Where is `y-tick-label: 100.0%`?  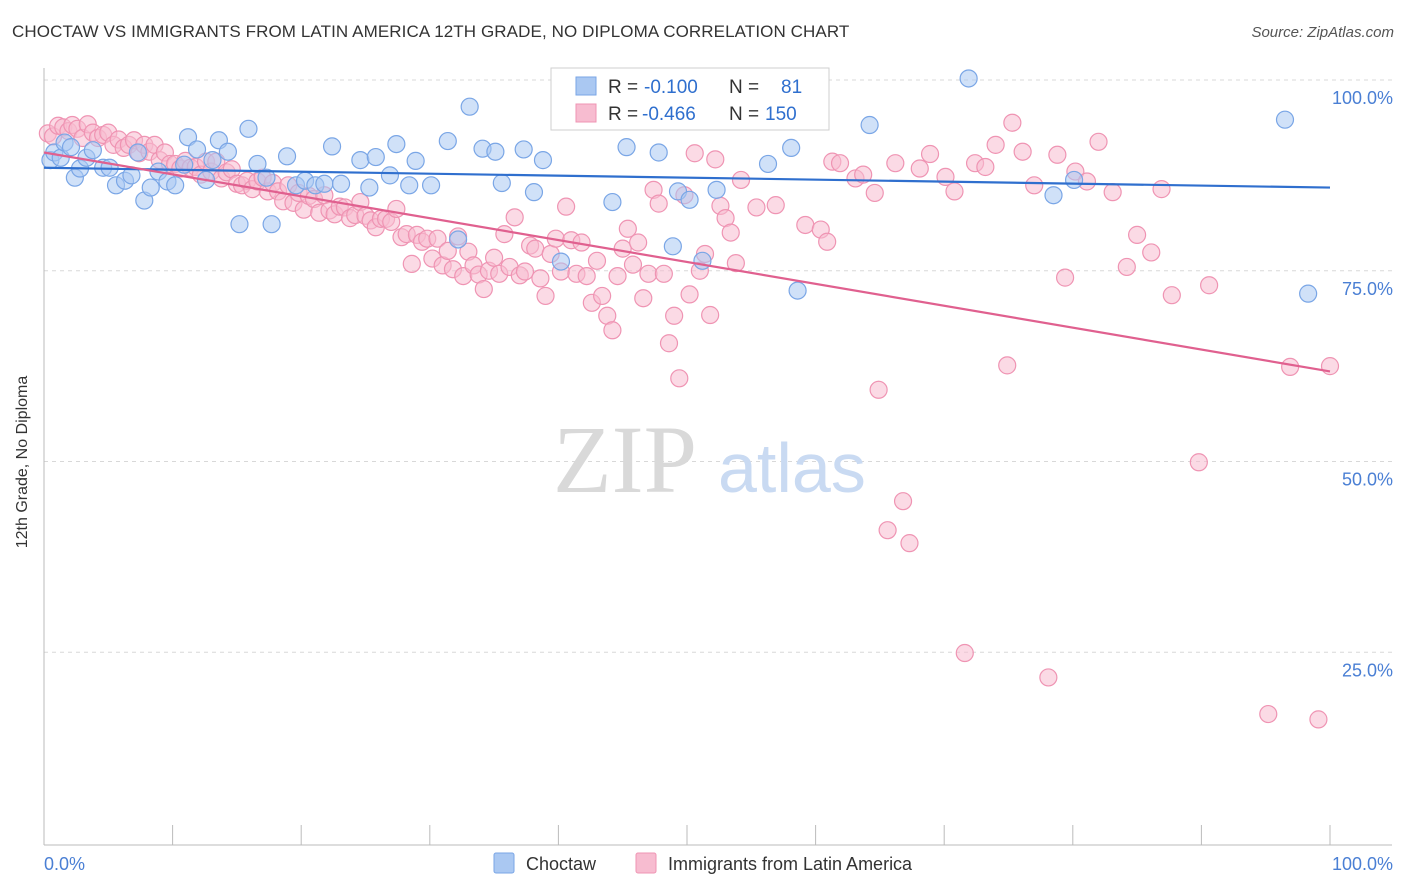 y-tick-label: 100.0% is located at coordinates (1362, 98).